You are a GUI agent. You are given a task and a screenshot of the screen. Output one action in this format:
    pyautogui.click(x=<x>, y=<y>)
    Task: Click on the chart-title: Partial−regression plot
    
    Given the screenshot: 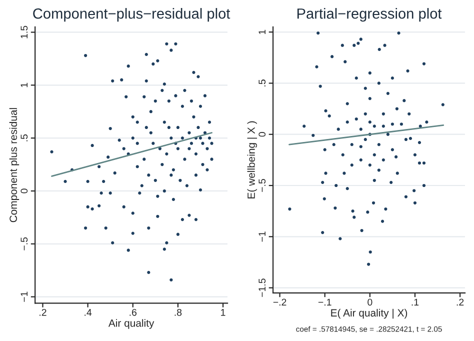 What is the action you would take?
    pyautogui.click(x=369, y=15)
    